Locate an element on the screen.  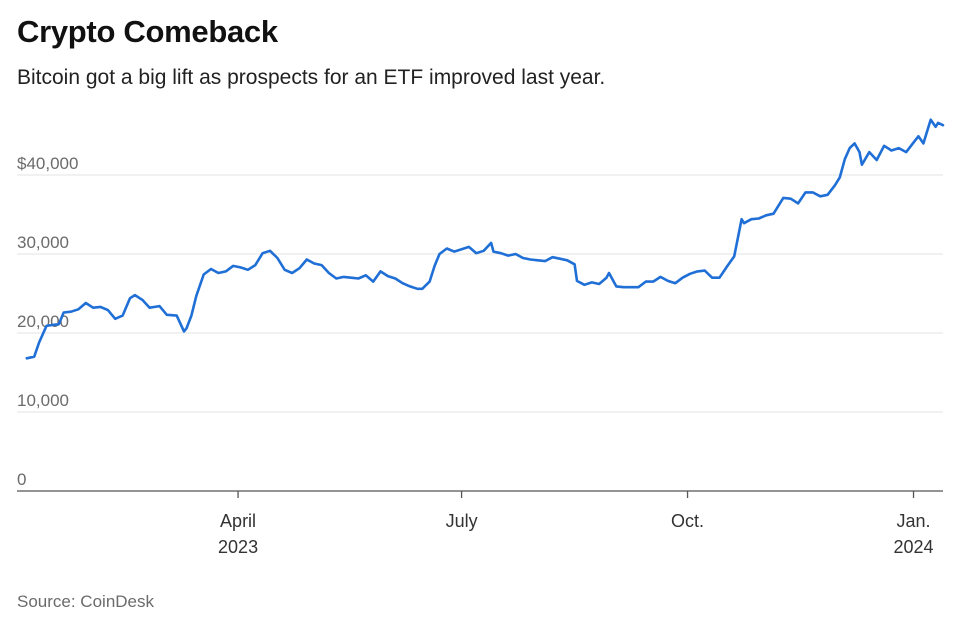
y-tick-label: 0 is located at coordinates (21, 479).